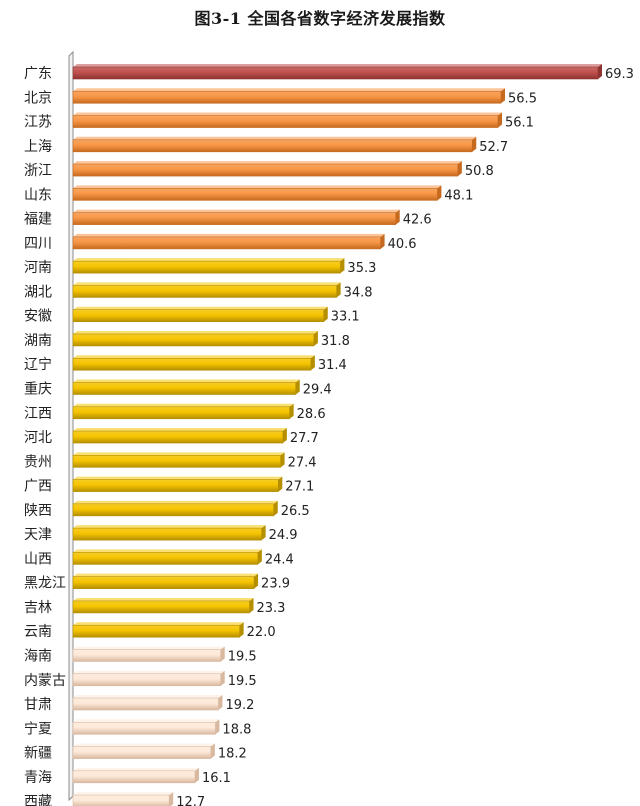  What do you see at coordinates (283, 535) in the screenshot?
I see `value-label: 24.9` at bounding box center [283, 535].